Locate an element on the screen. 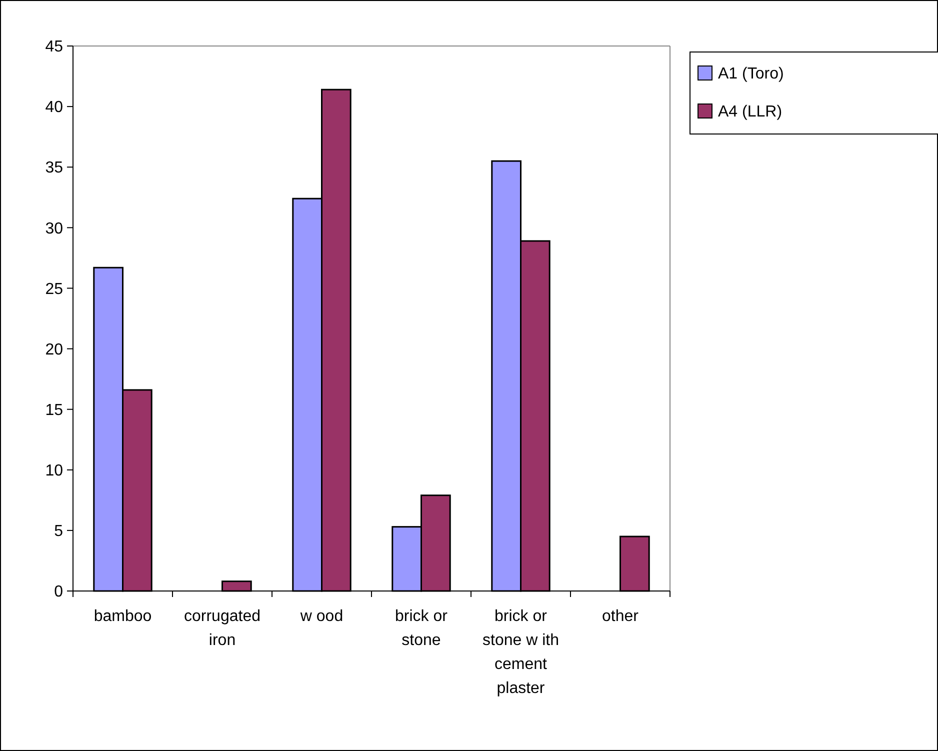  x-tick-label: bamboo is located at coordinates (123, 616).